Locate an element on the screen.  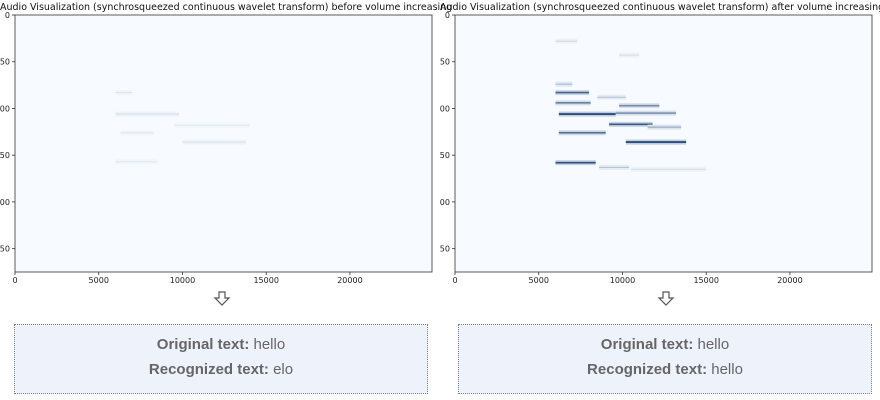
recognized-text-line: Recognized text: hello is located at coordinates (665, 369).